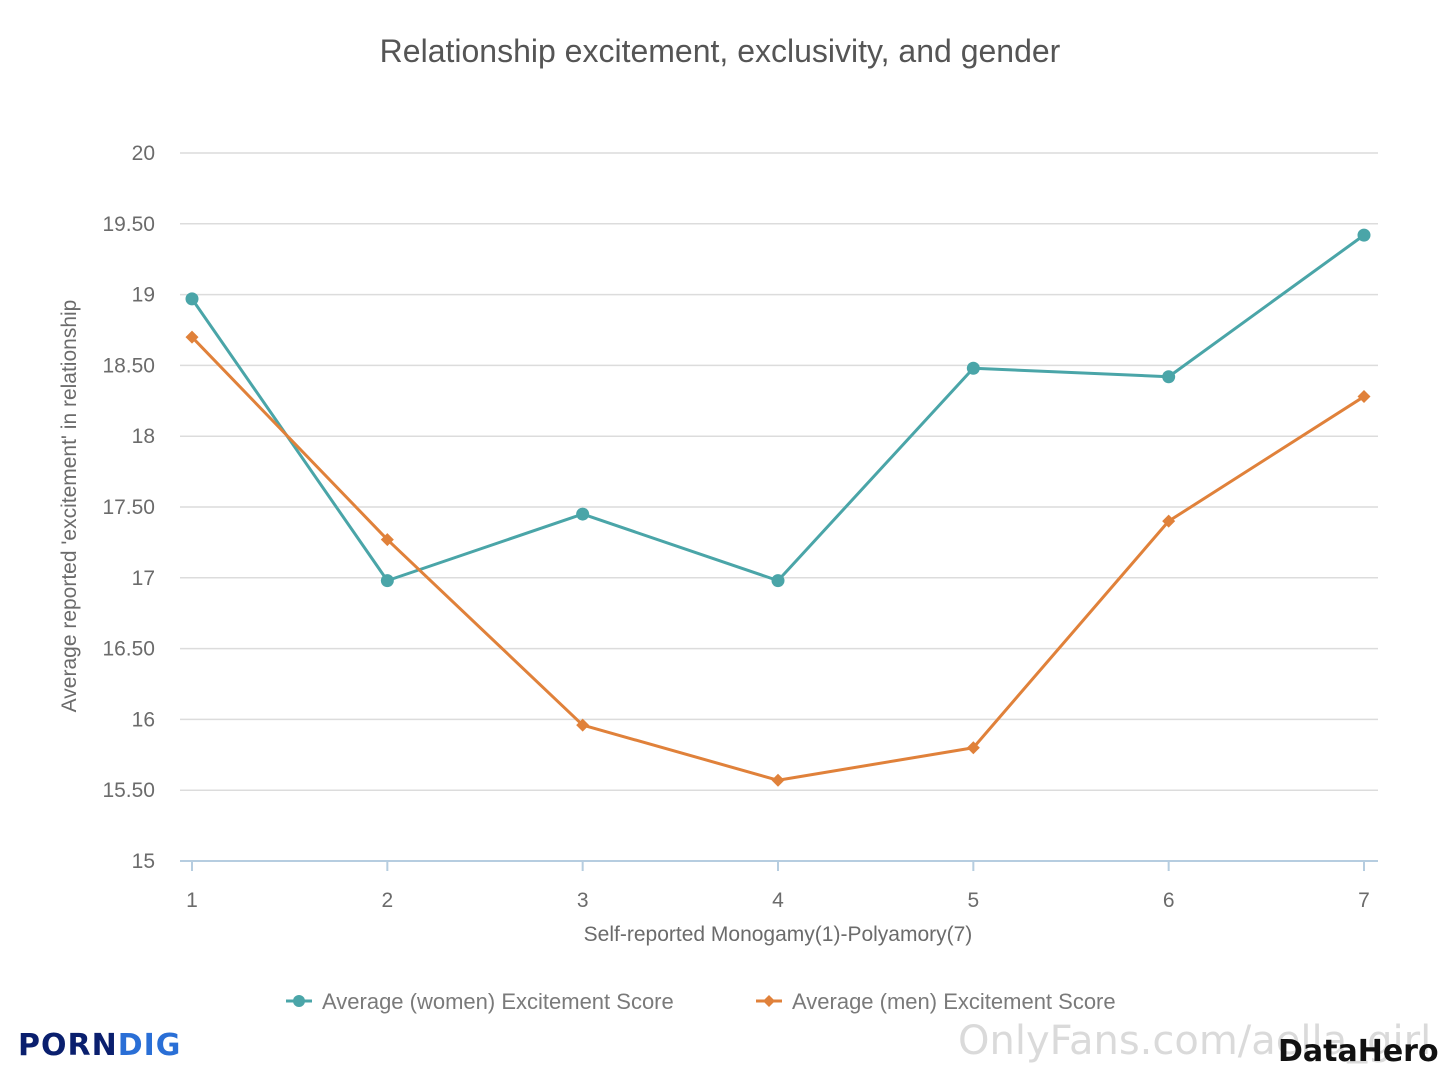 The image size is (1440, 1085). I want to click on x-tick-label-3: 4, so click(778, 900).